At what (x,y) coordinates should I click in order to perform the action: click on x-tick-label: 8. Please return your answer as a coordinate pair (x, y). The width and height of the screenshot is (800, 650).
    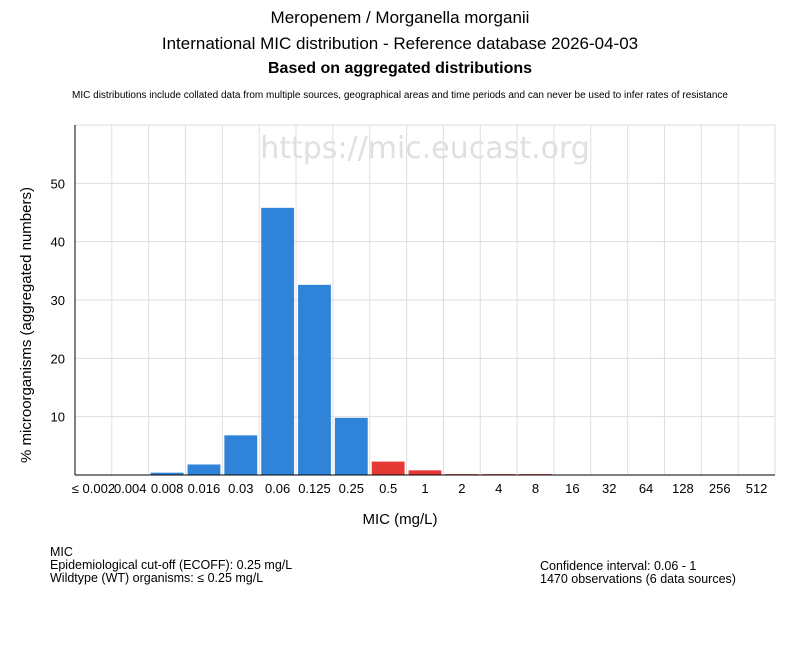
    Looking at the image, I should click on (535, 488).